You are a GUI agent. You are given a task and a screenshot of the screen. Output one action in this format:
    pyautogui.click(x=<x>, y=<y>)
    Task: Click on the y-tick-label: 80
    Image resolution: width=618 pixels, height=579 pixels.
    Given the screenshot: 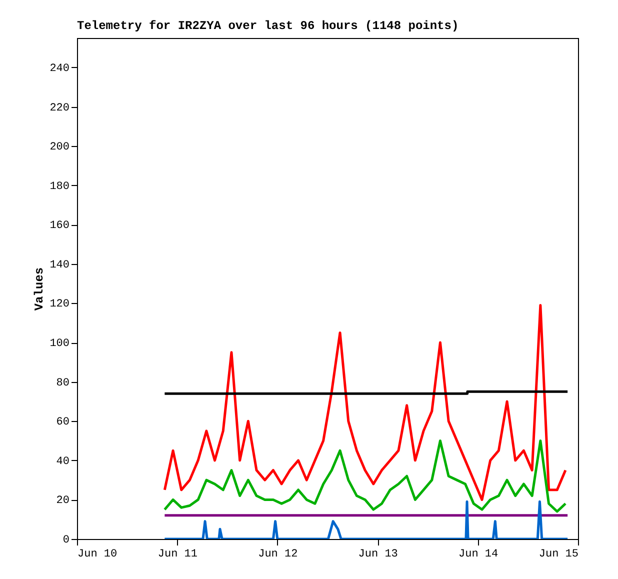 What is the action you would take?
    pyautogui.click(x=63, y=383)
    